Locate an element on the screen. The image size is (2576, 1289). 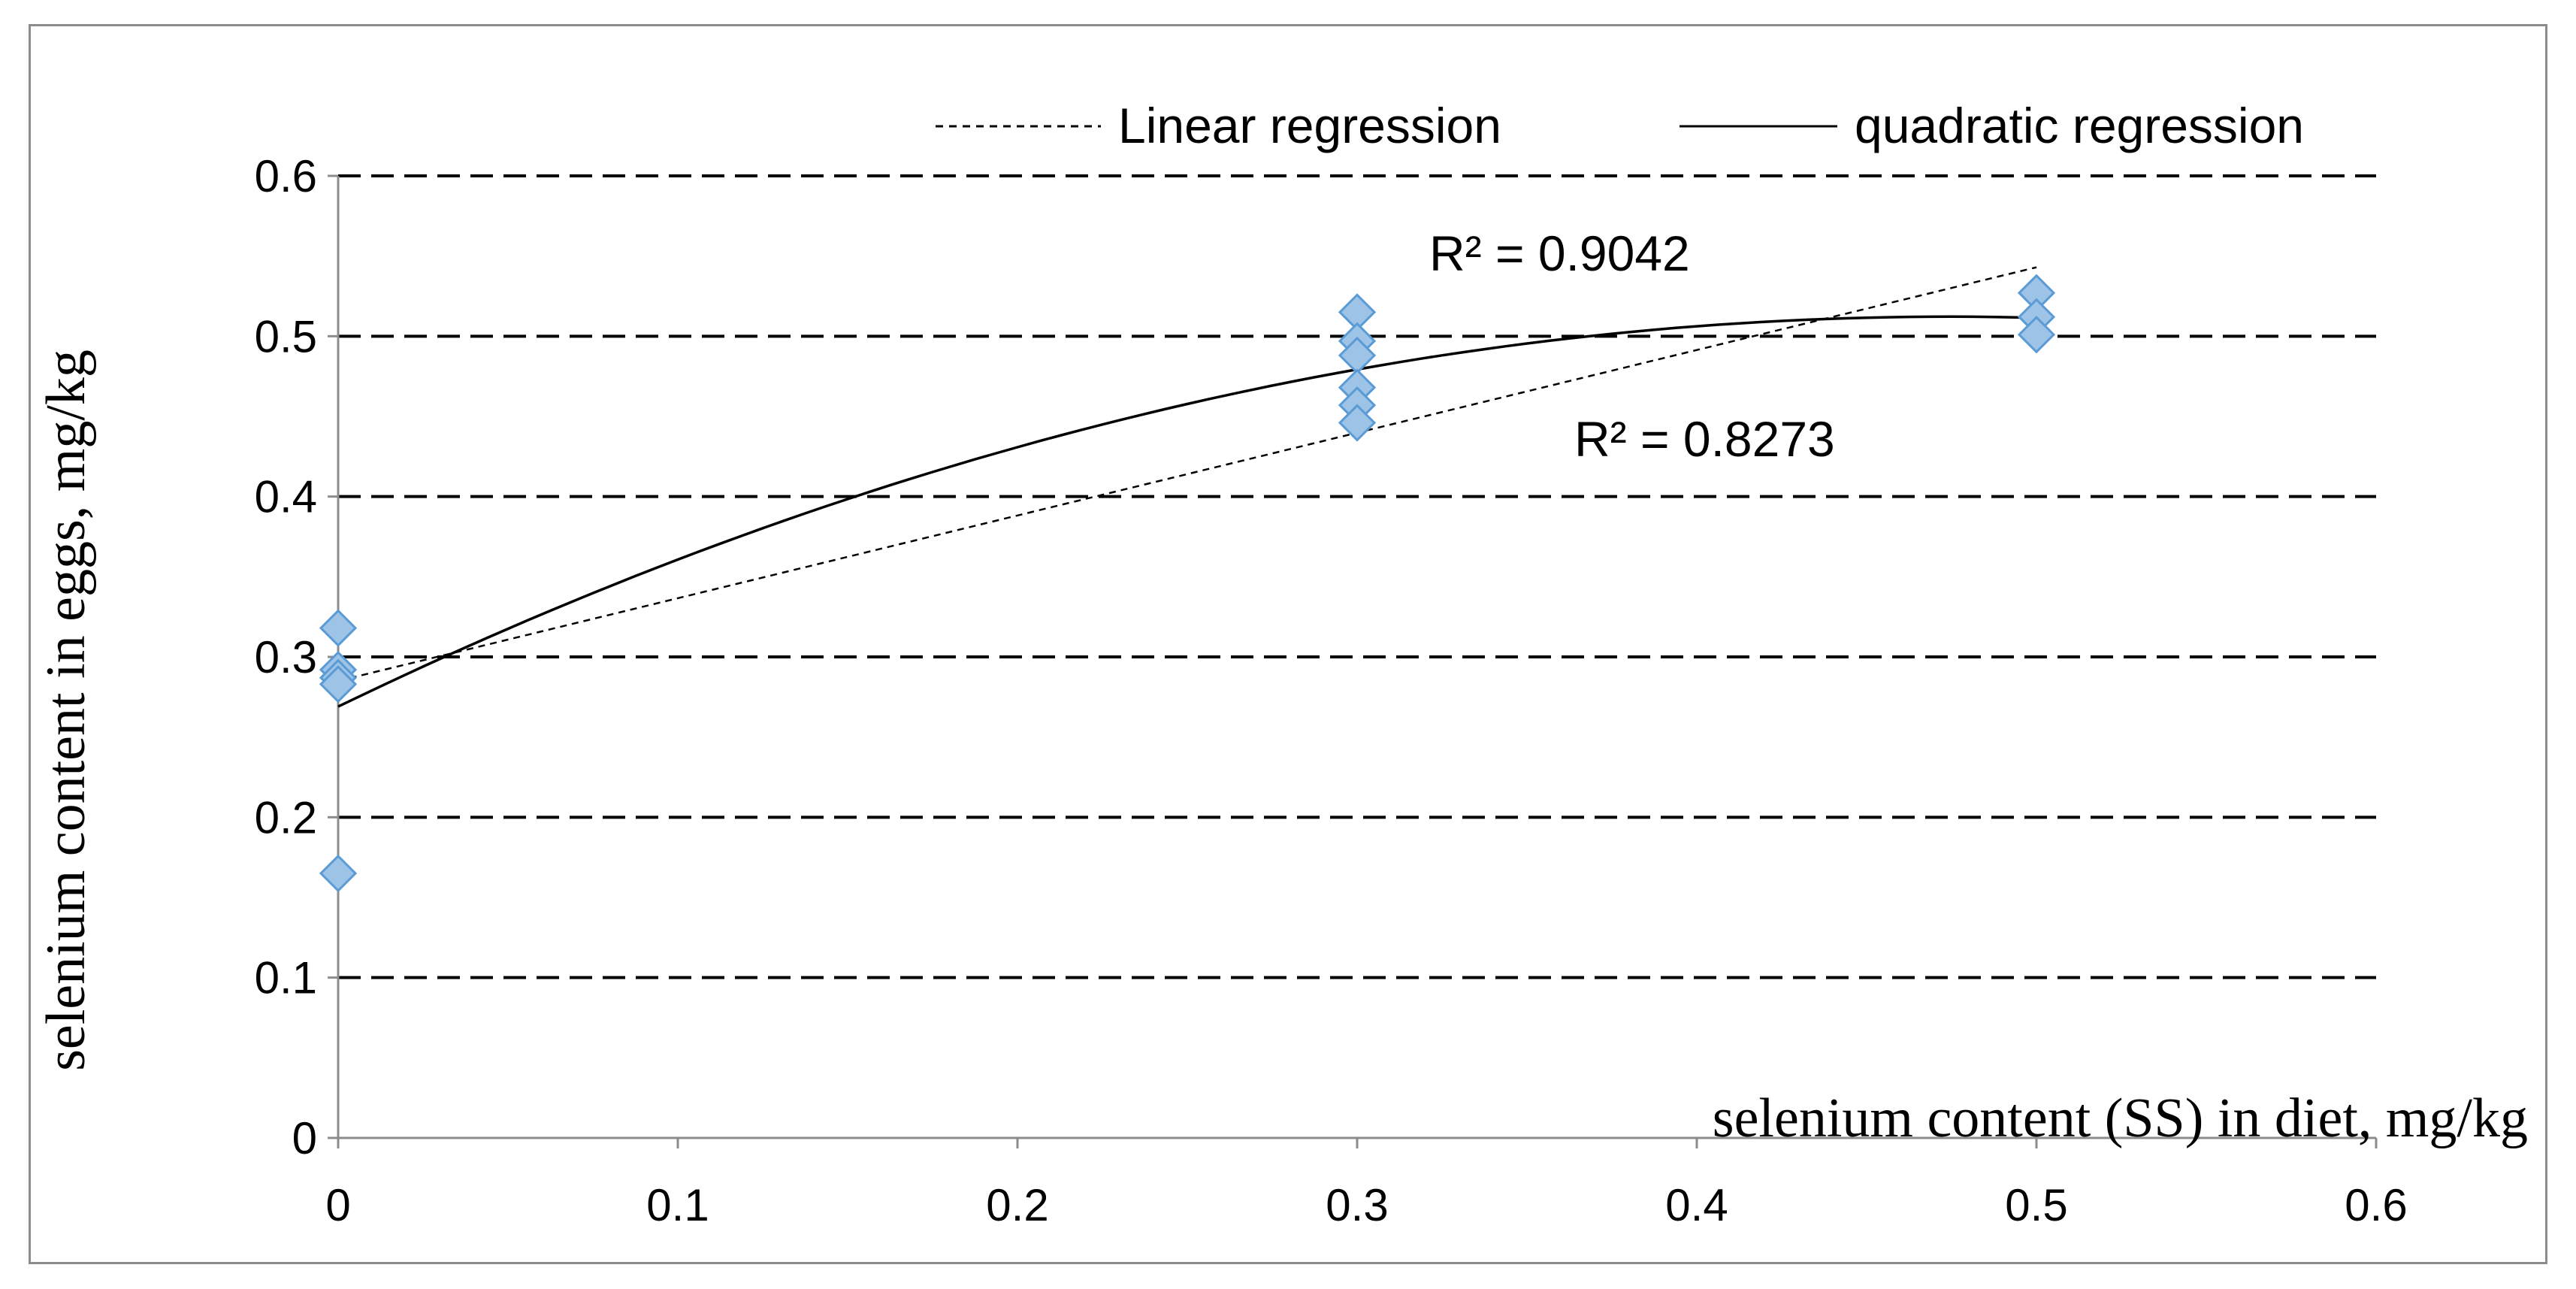
y-tick-label-1: 0.1 is located at coordinates (286, 978).